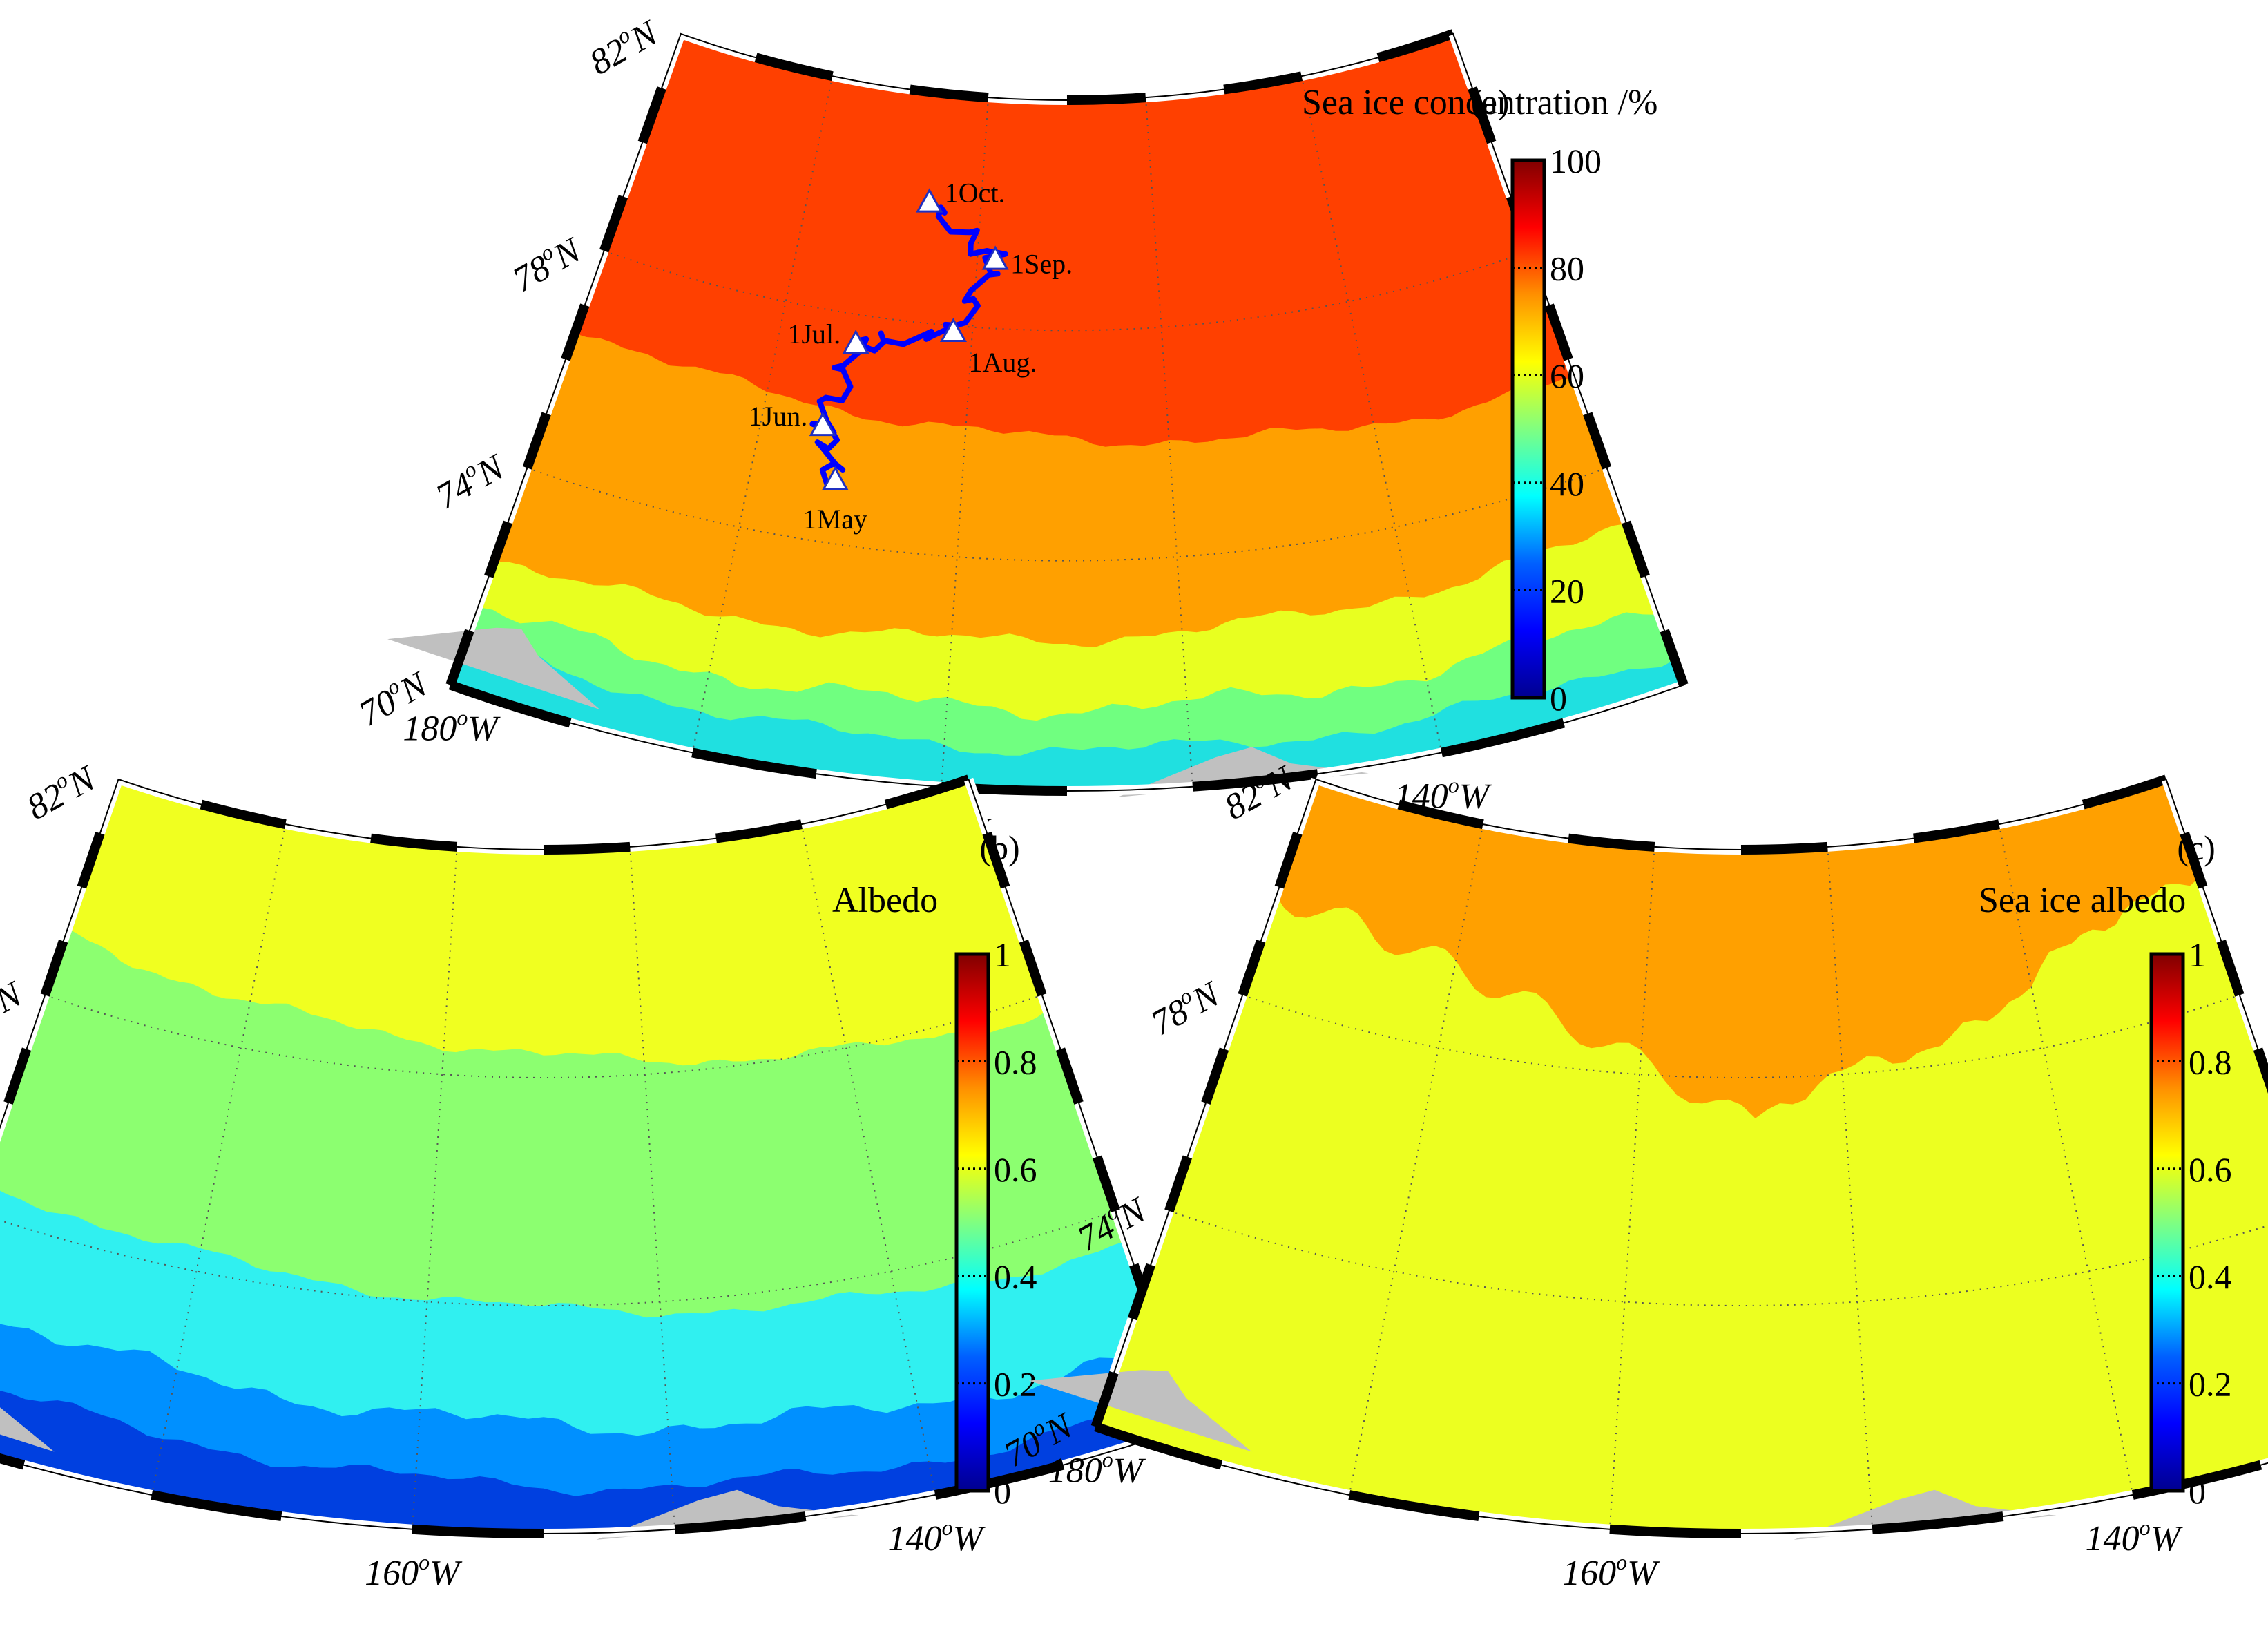  What do you see at coordinates (885, 901) in the screenshot?
I see `colorbar-title: Albedo` at bounding box center [885, 901].